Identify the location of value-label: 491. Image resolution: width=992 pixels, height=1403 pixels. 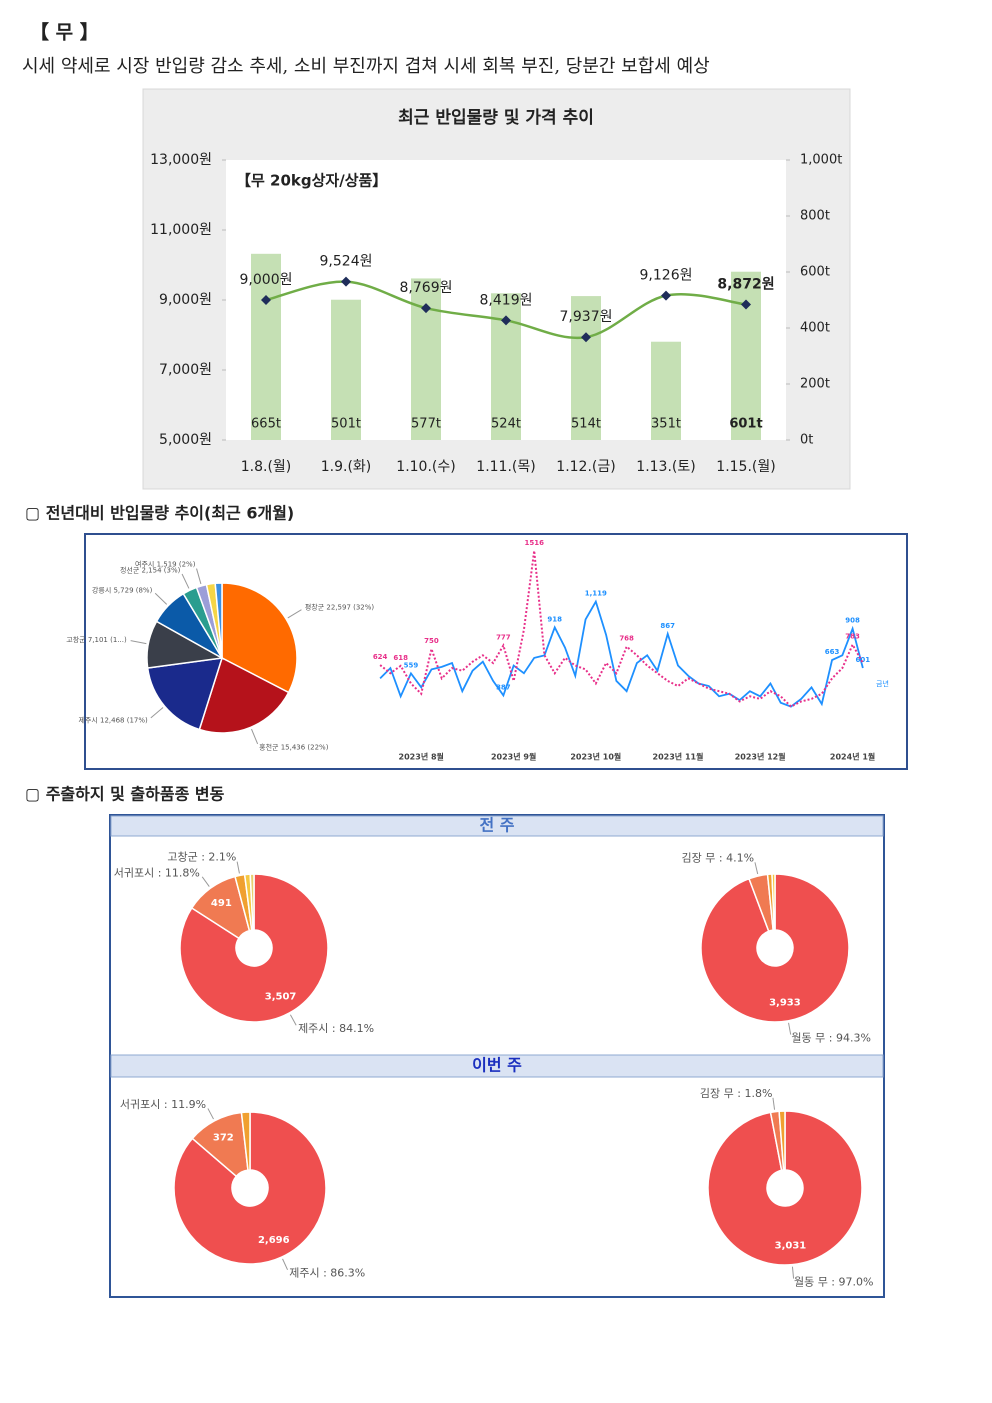
(221, 903).